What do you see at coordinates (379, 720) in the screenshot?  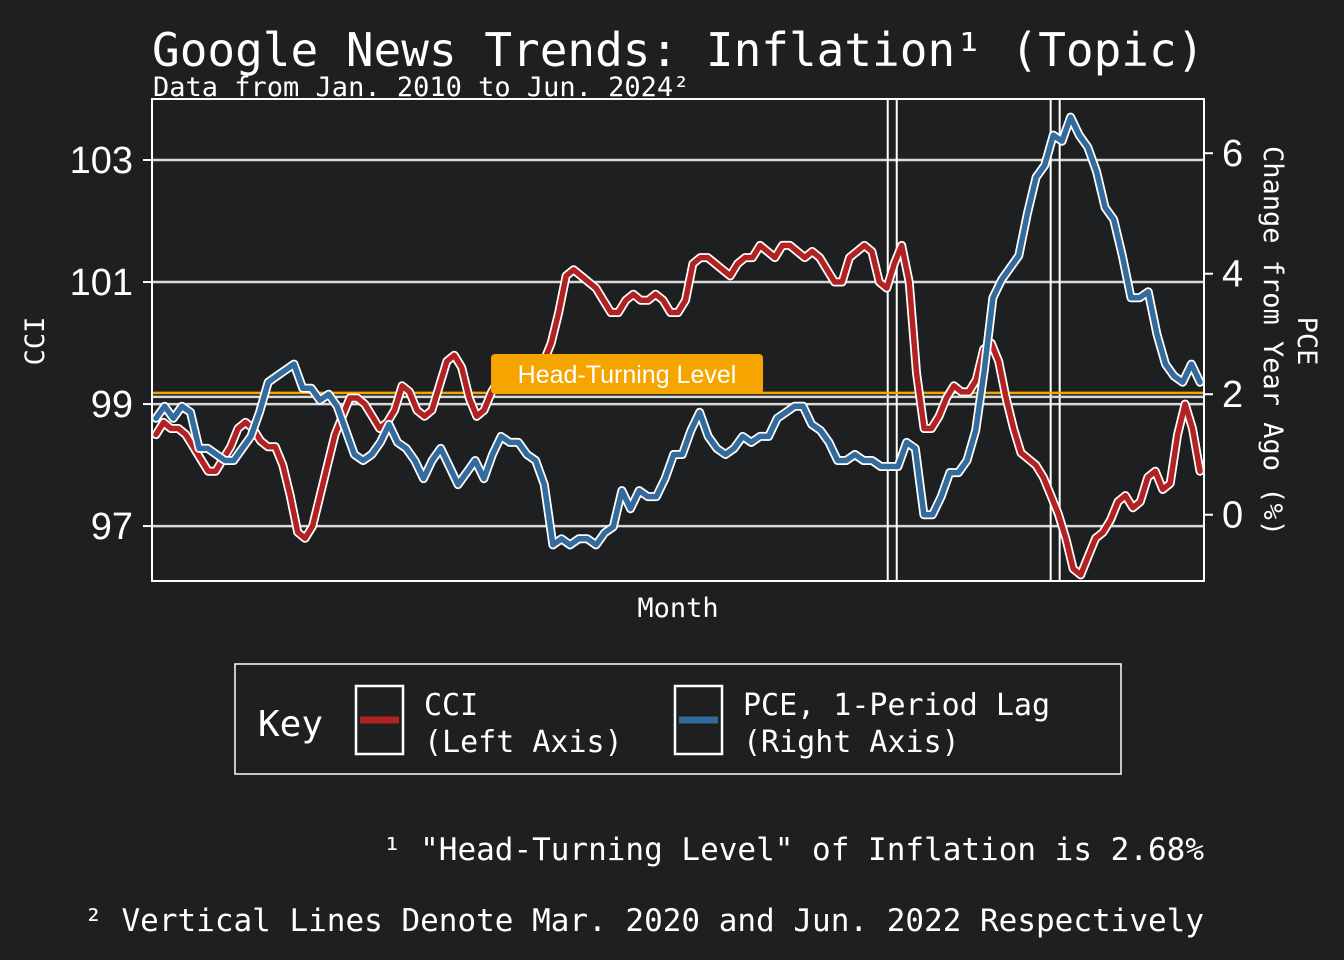 I see `legend-key-box-cci` at bounding box center [379, 720].